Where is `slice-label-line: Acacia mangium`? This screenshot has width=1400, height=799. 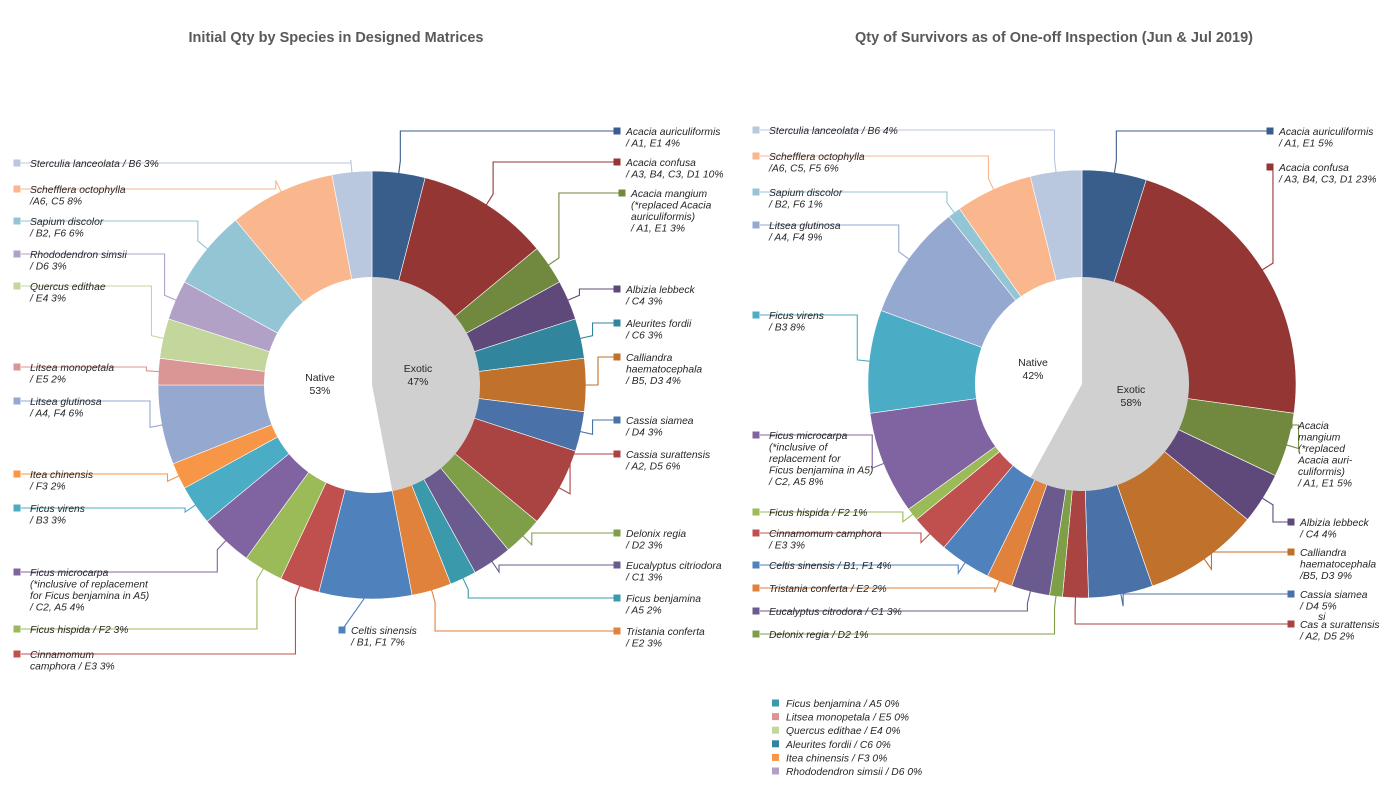 slice-label-line: Acacia mangium is located at coordinates (669, 194).